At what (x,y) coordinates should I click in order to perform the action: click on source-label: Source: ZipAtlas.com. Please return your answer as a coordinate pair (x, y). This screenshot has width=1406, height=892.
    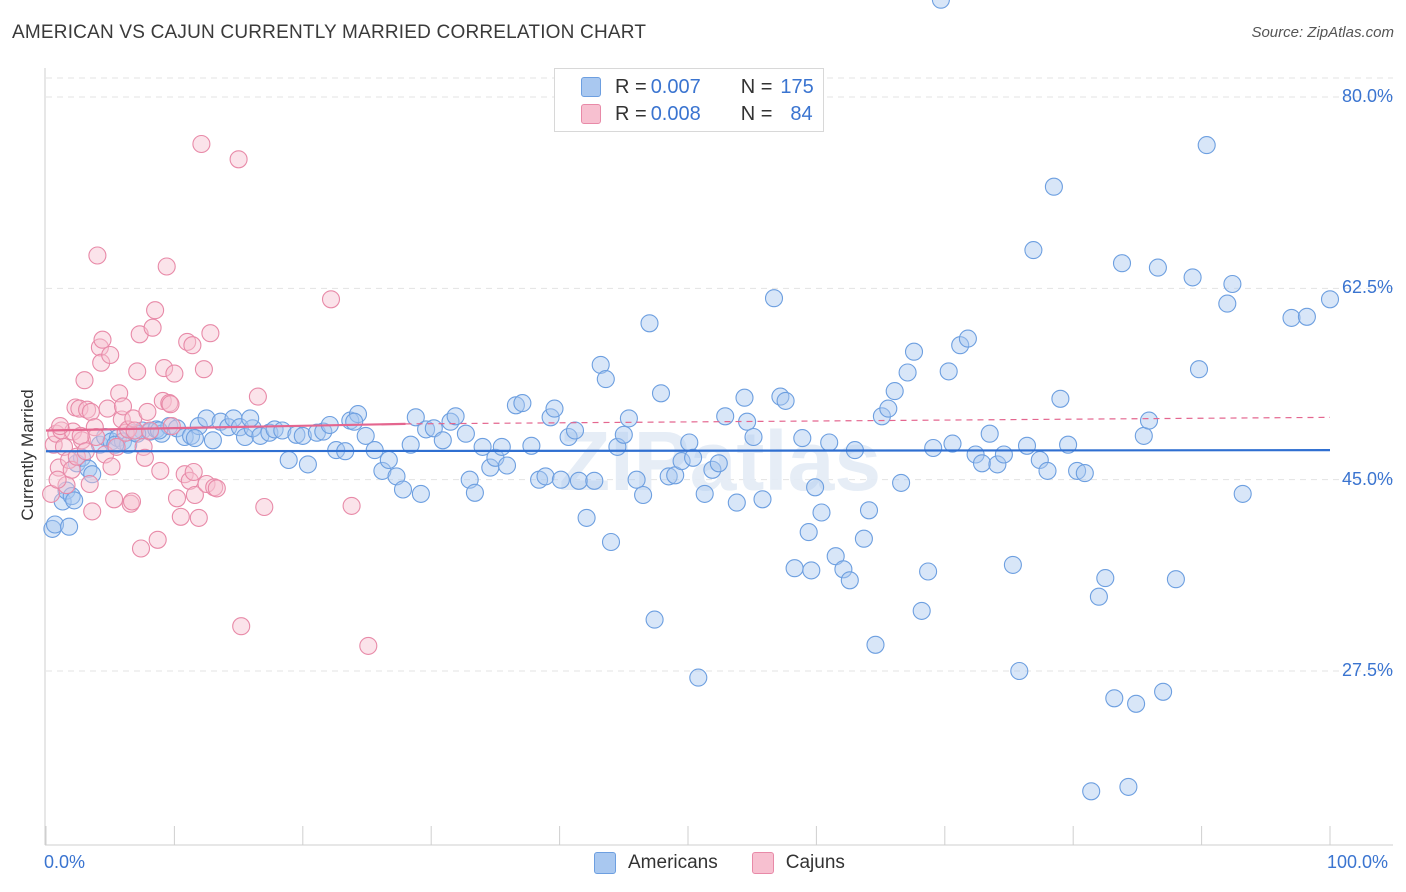
    Looking at the image, I should click on (1322, 32).